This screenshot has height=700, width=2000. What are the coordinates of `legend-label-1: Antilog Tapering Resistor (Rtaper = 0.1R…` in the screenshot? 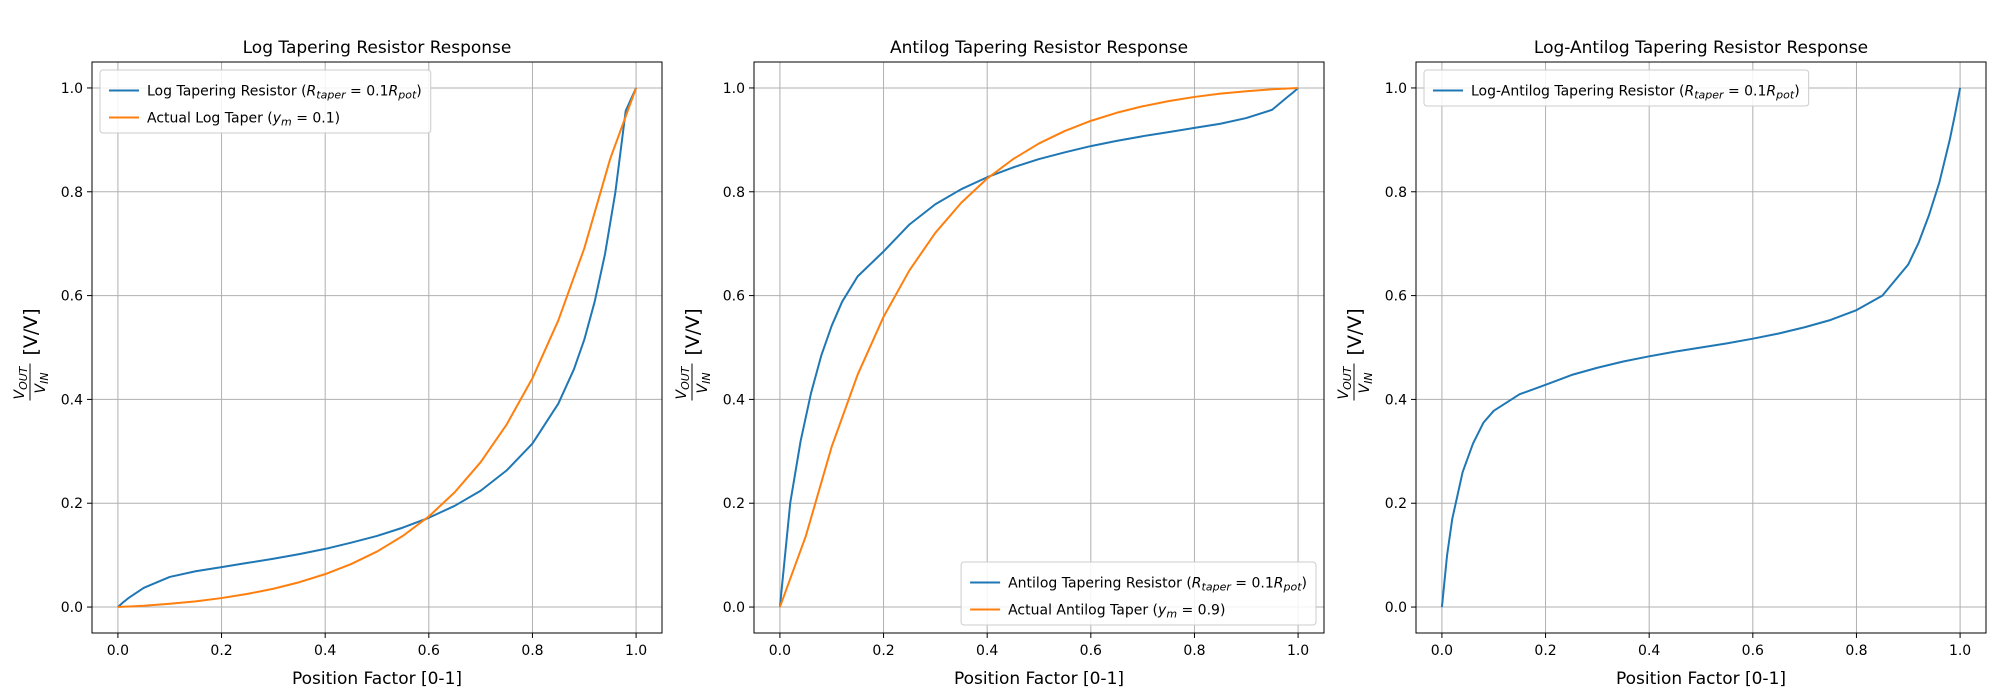 It's located at (1157, 585).